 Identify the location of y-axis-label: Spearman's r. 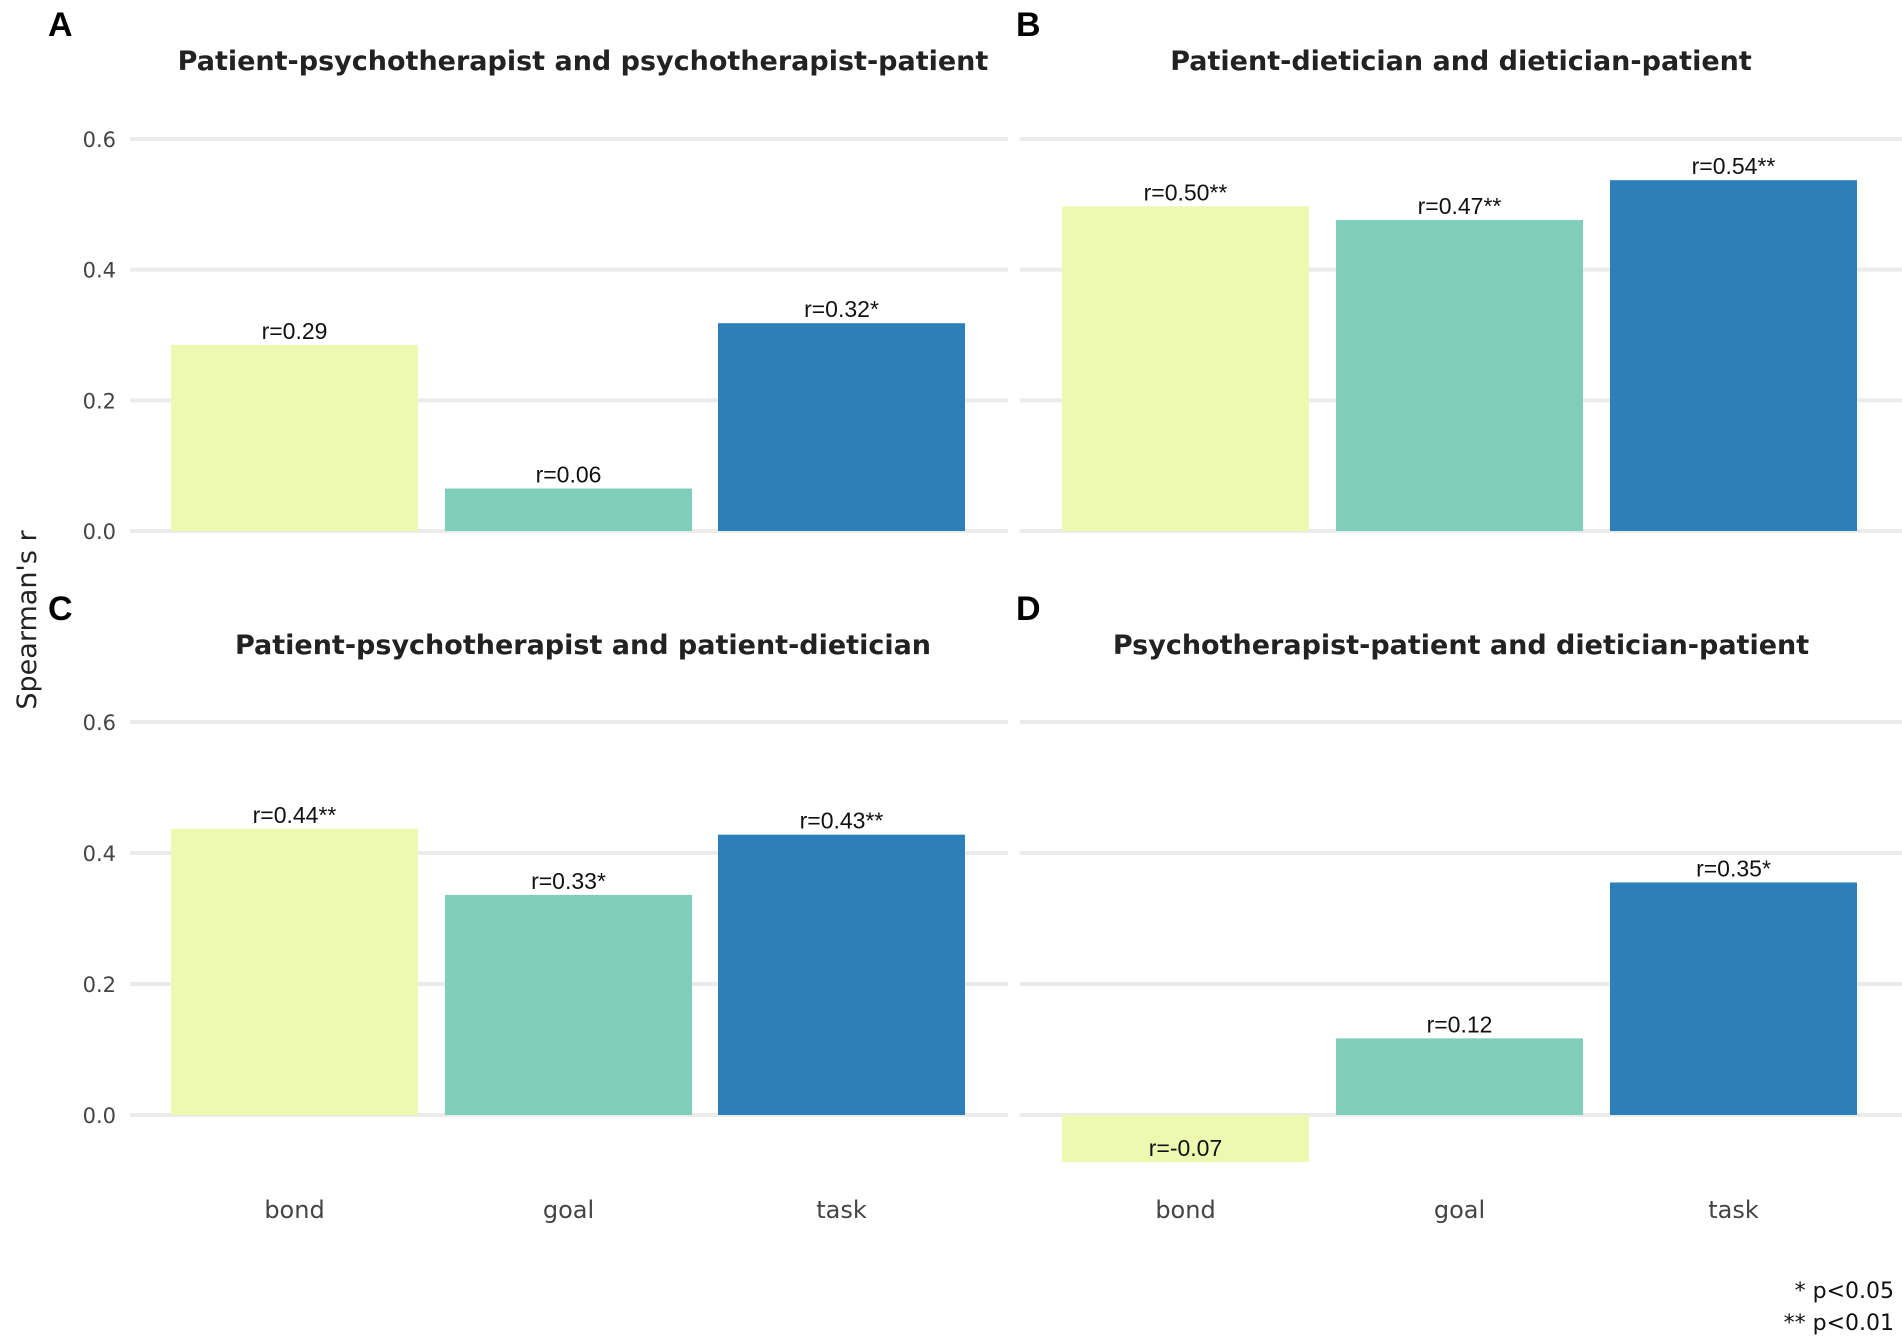
(27, 620).